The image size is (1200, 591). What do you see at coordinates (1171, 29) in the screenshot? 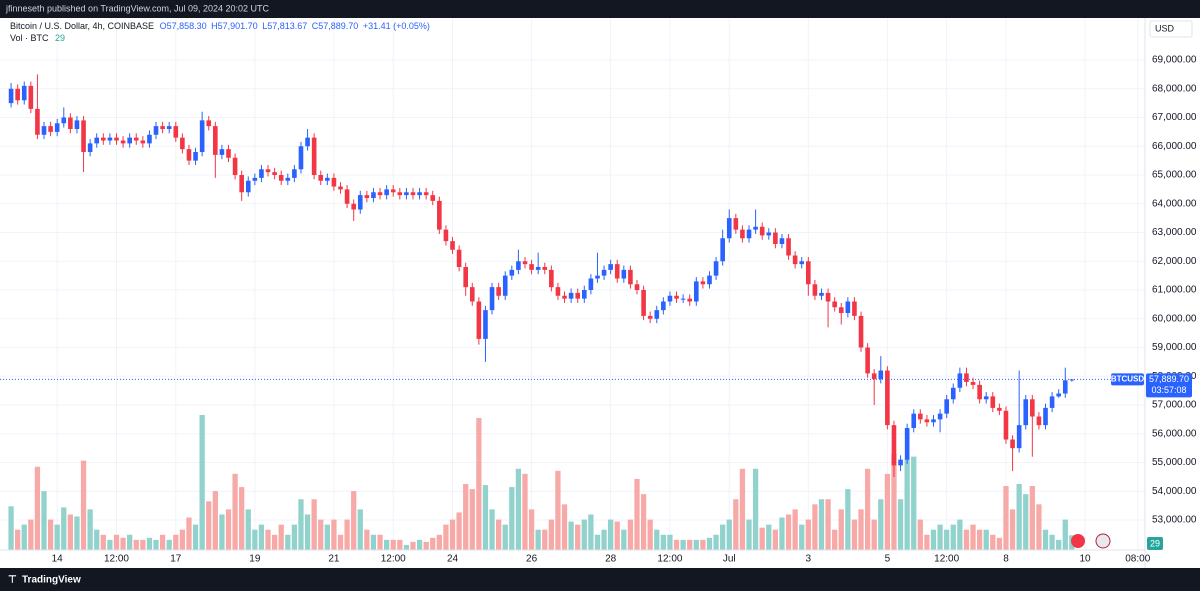
I see `currency-box` at bounding box center [1171, 29].